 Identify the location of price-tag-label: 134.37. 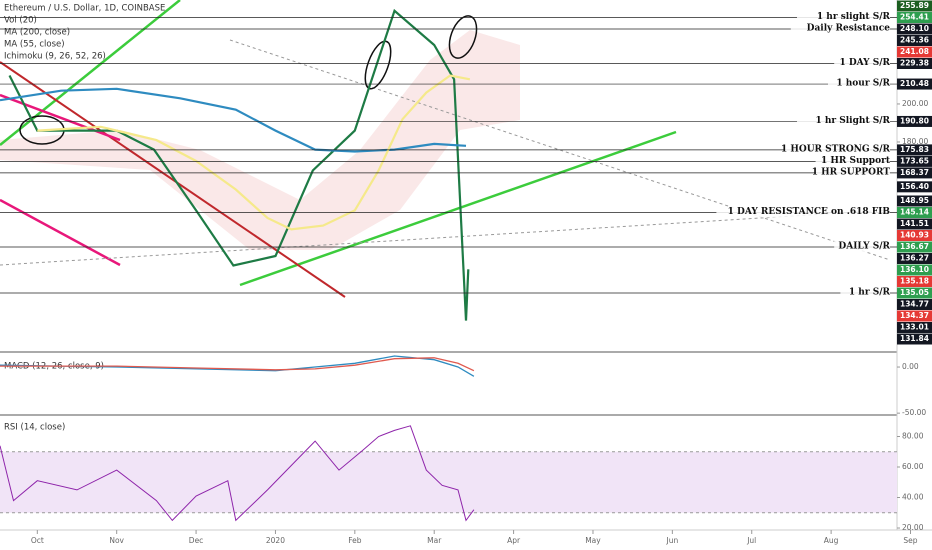
(914, 315).